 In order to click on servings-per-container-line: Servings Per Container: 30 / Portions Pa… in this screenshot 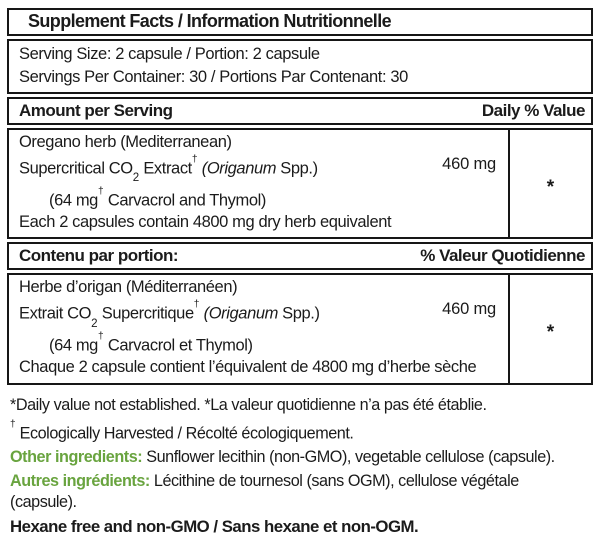, I will do `click(213, 77)`.